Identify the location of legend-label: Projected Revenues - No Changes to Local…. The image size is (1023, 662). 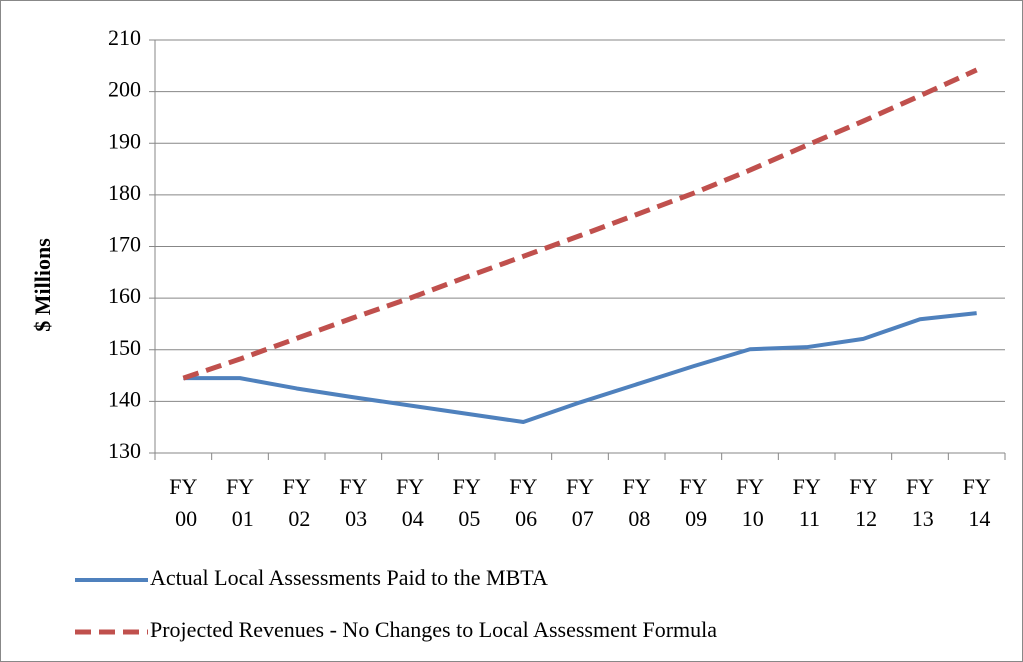
(433, 629).